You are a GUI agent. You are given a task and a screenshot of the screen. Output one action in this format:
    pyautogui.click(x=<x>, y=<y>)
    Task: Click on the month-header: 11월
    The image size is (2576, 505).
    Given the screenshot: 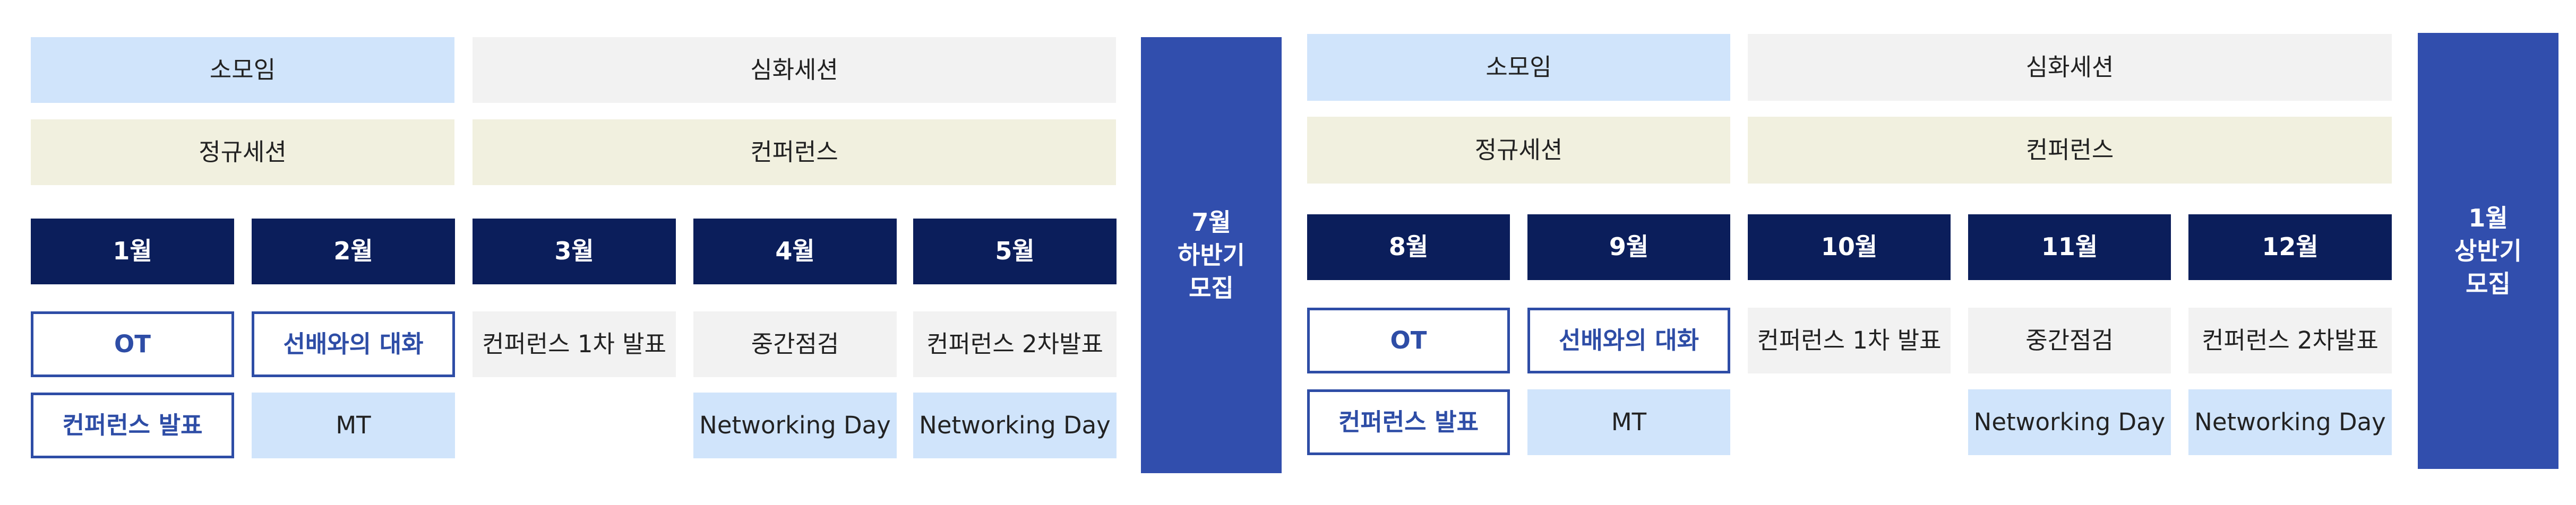 What is the action you would take?
    pyautogui.click(x=2069, y=247)
    